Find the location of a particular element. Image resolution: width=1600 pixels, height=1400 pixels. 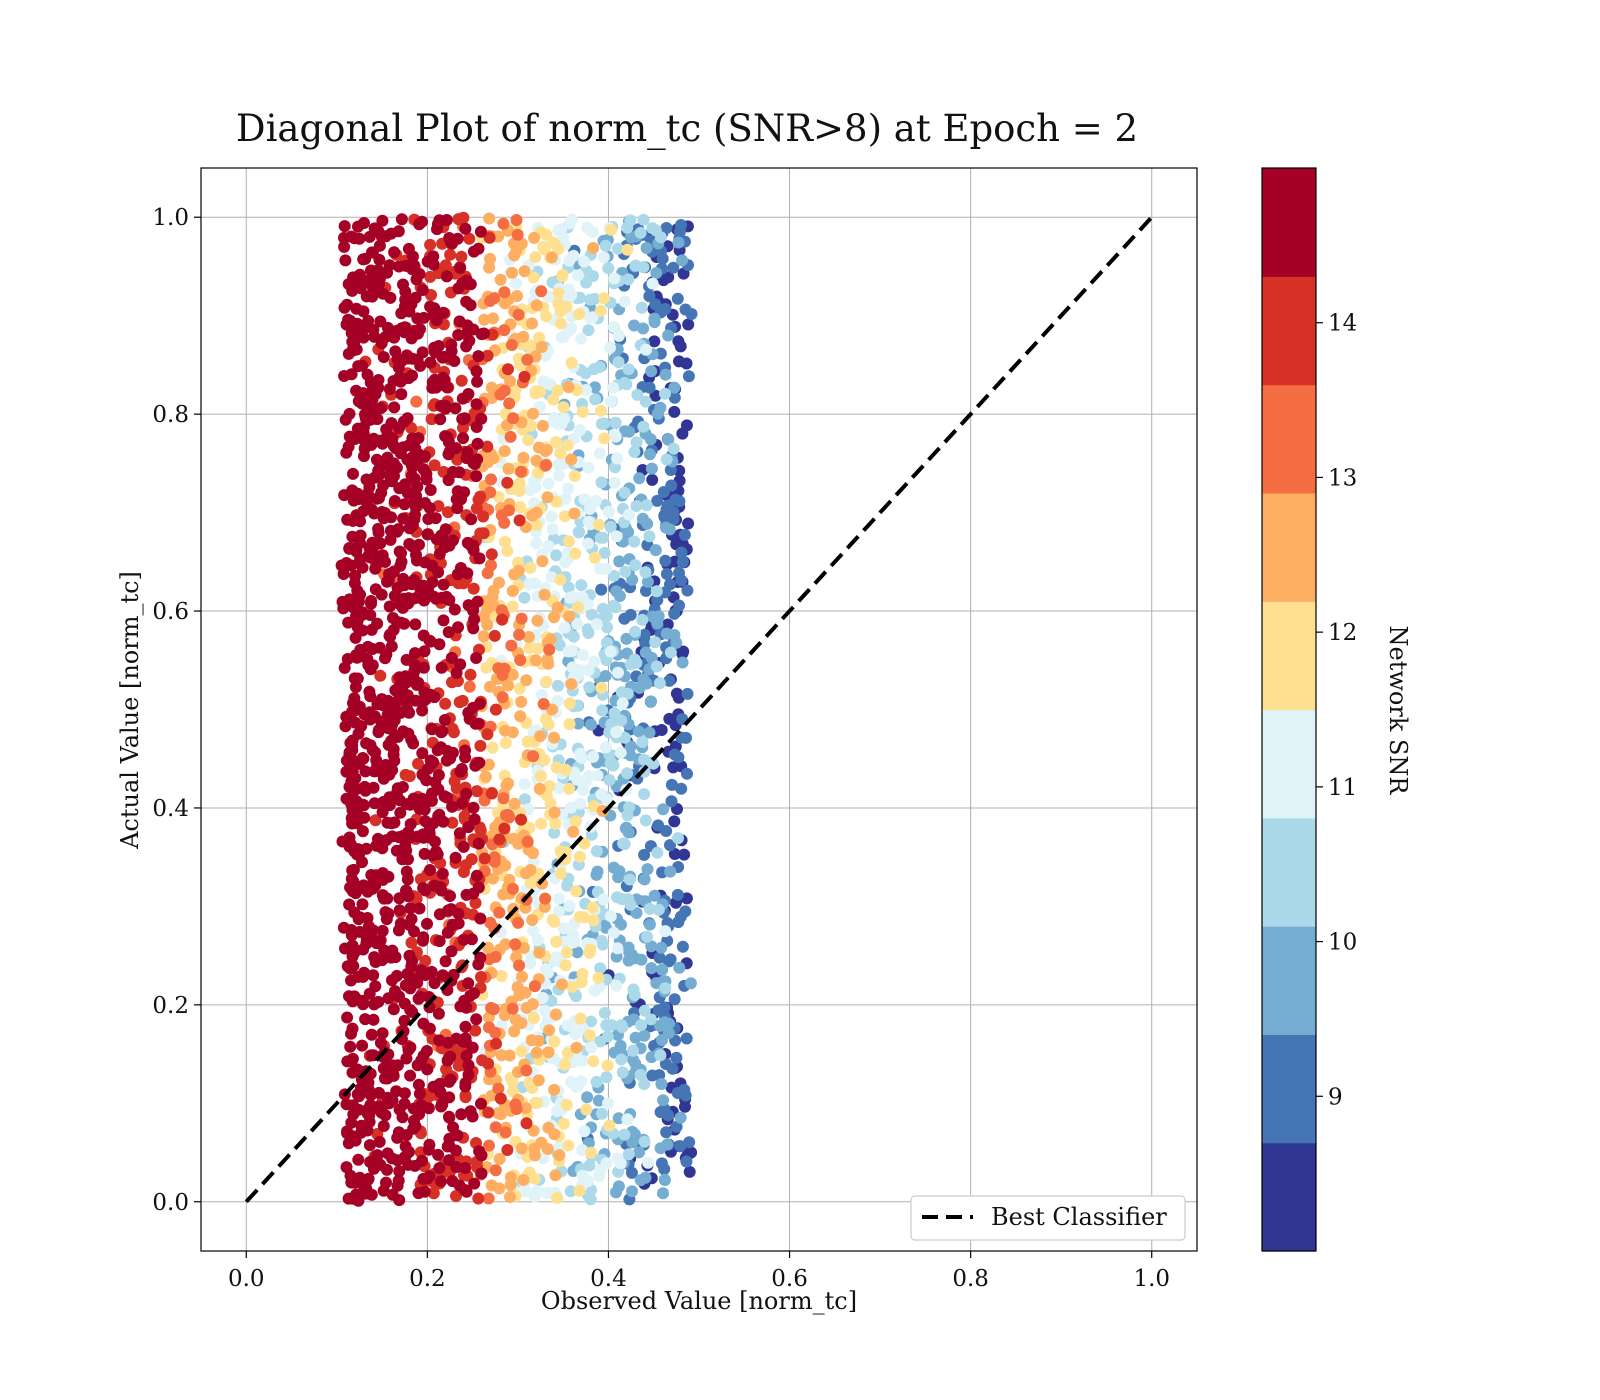

colorbar-tick-label: 14 is located at coordinates (1342, 324).